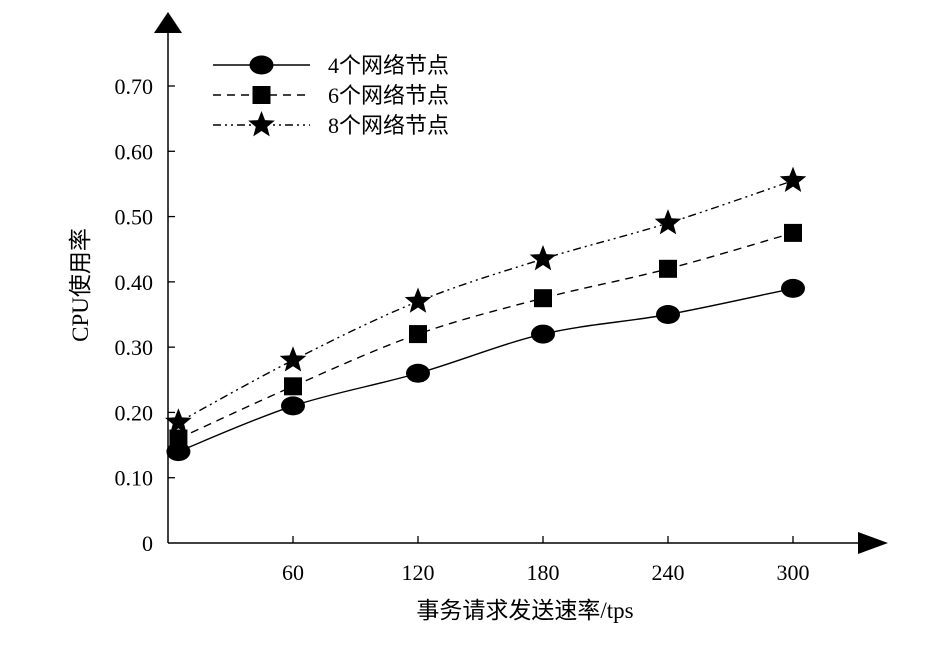  What do you see at coordinates (134, 412) in the screenshot?
I see `y-tick-label: 0.20` at bounding box center [134, 412].